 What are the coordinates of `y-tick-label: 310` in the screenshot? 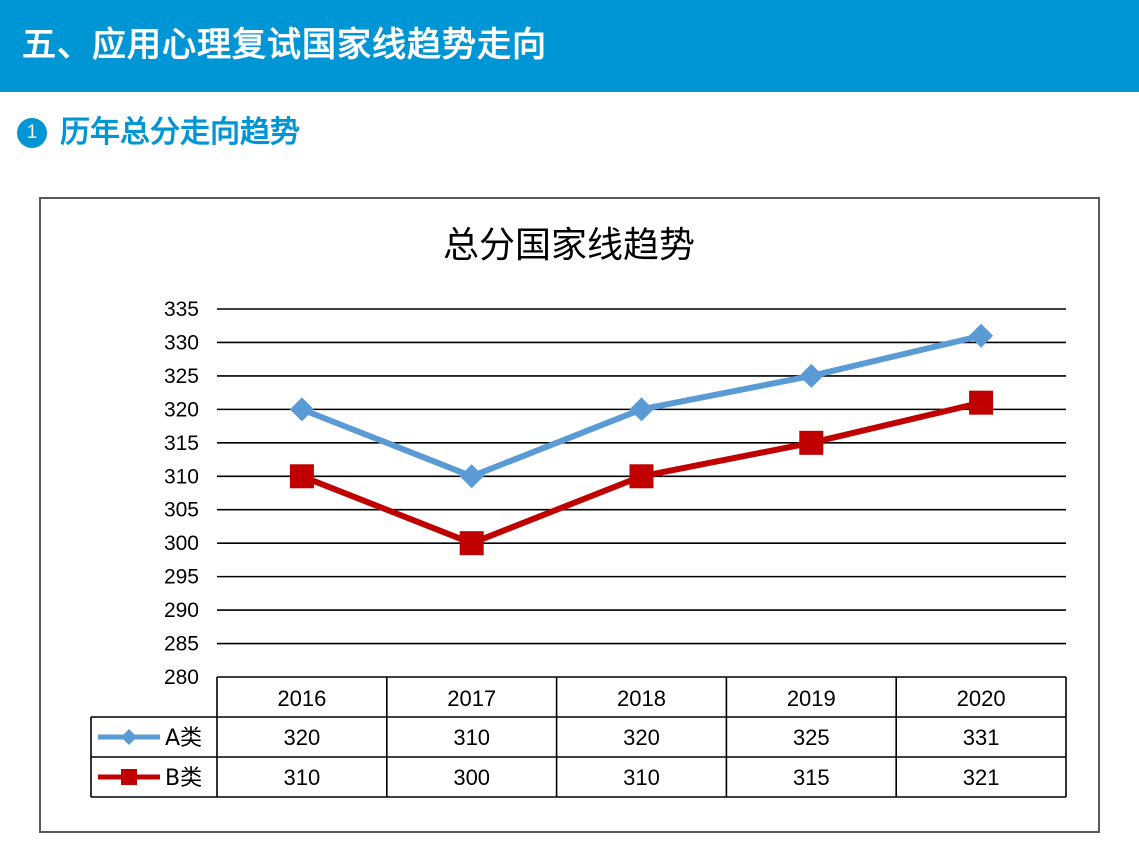 It's located at (181, 476).